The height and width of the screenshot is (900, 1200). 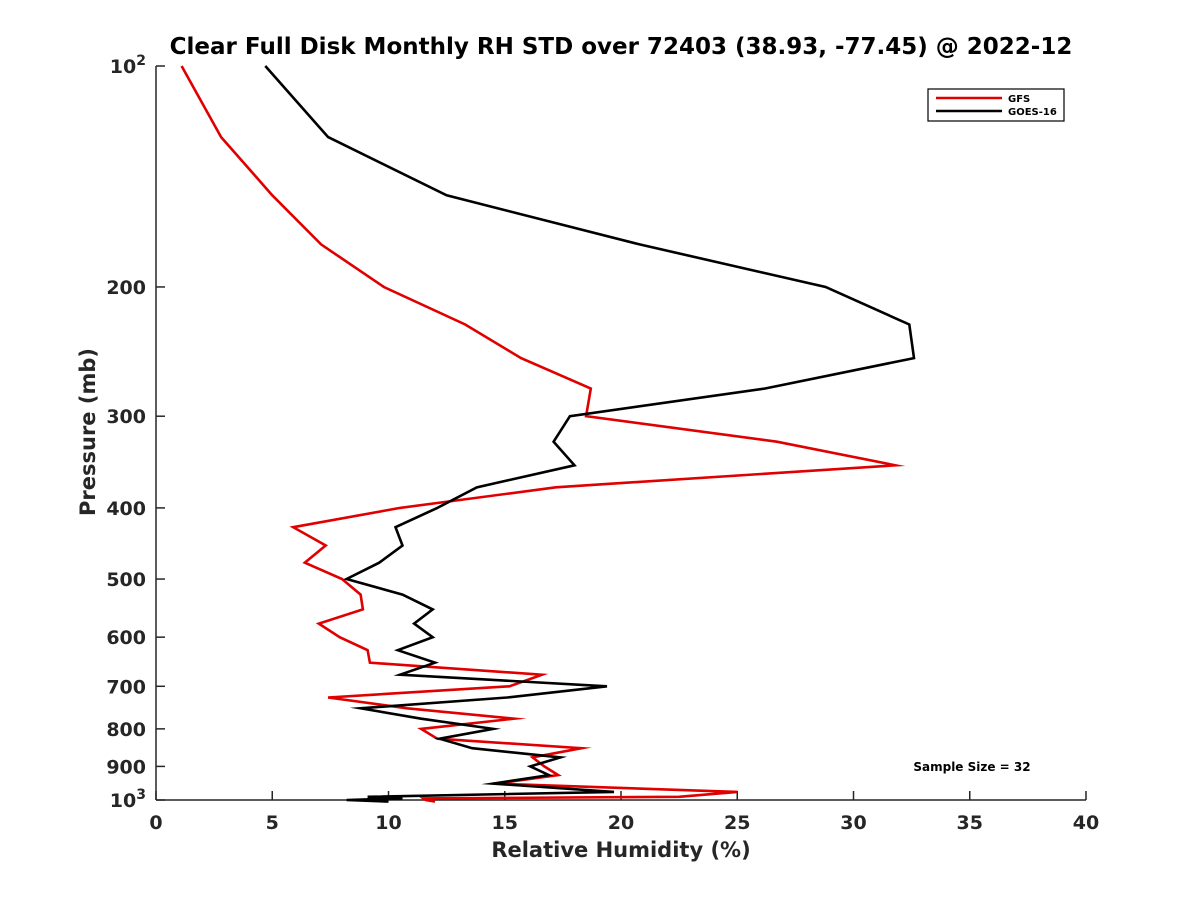 What do you see at coordinates (1019, 99) in the screenshot?
I see `legend-label: GFS` at bounding box center [1019, 99].